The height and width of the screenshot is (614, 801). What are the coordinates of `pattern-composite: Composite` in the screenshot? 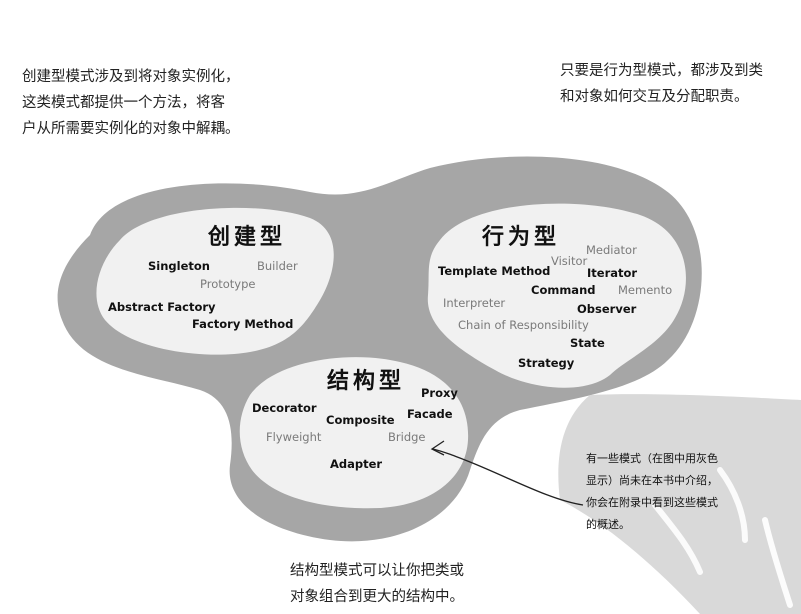 It's located at (360, 420).